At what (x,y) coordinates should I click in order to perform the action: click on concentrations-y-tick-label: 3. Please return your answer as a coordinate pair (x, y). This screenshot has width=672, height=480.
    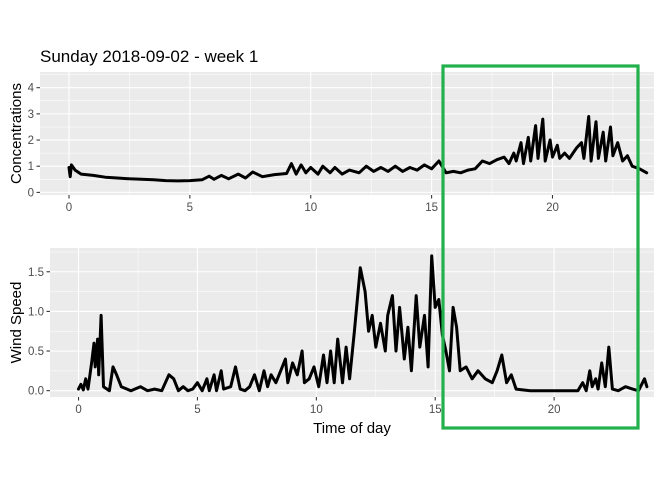
    Looking at the image, I should click on (31, 115).